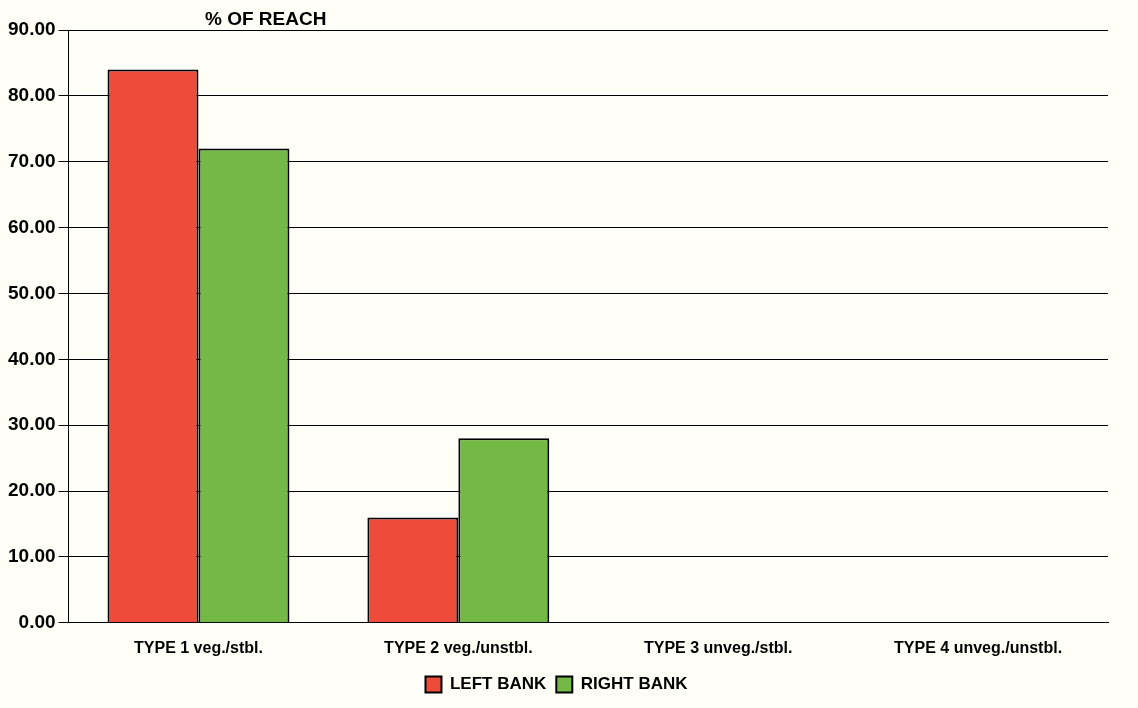 The width and height of the screenshot is (1138, 708). Describe the element at coordinates (32, 556) in the screenshot. I see `y-tick-label: 10.00` at that location.